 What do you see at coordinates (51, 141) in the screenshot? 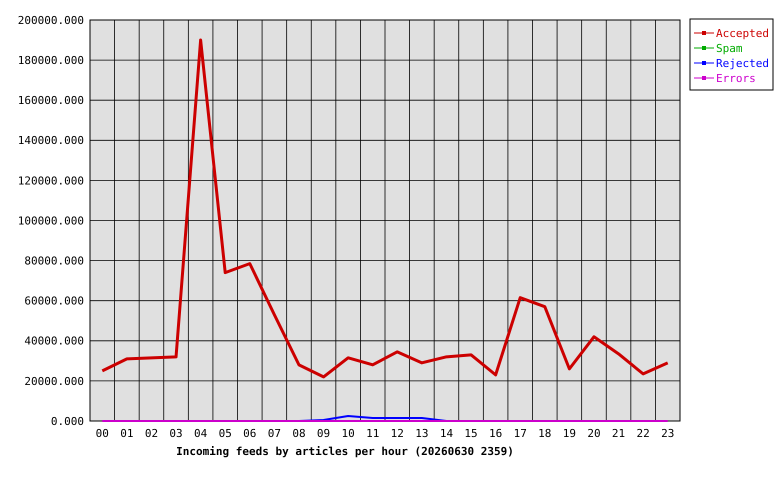
I see `y-tick-label: 140000.000` at bounding box center [51, 141].